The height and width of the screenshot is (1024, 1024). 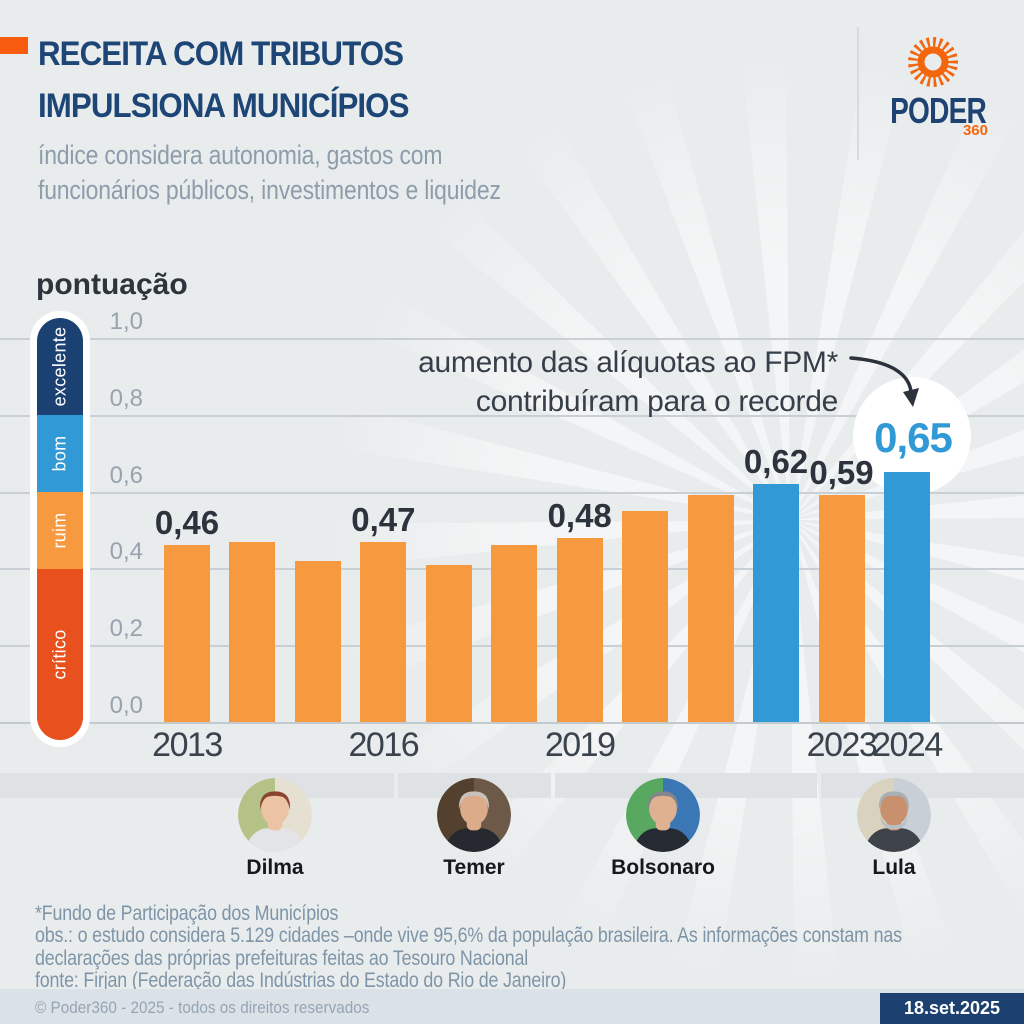 I want to click on rating-band-ruim: ruim, so click(x=60, y=530).